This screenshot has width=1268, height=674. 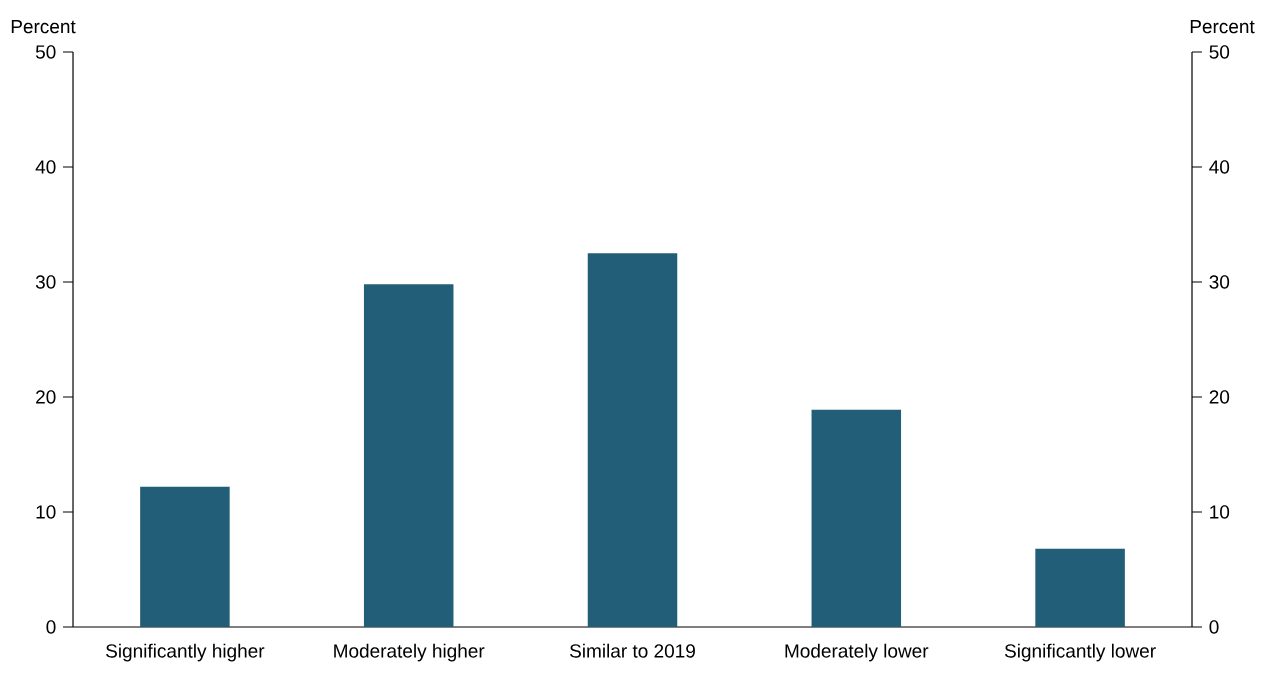 I want to click on y2-tick-label: 40, so click(x=1219, y=167).